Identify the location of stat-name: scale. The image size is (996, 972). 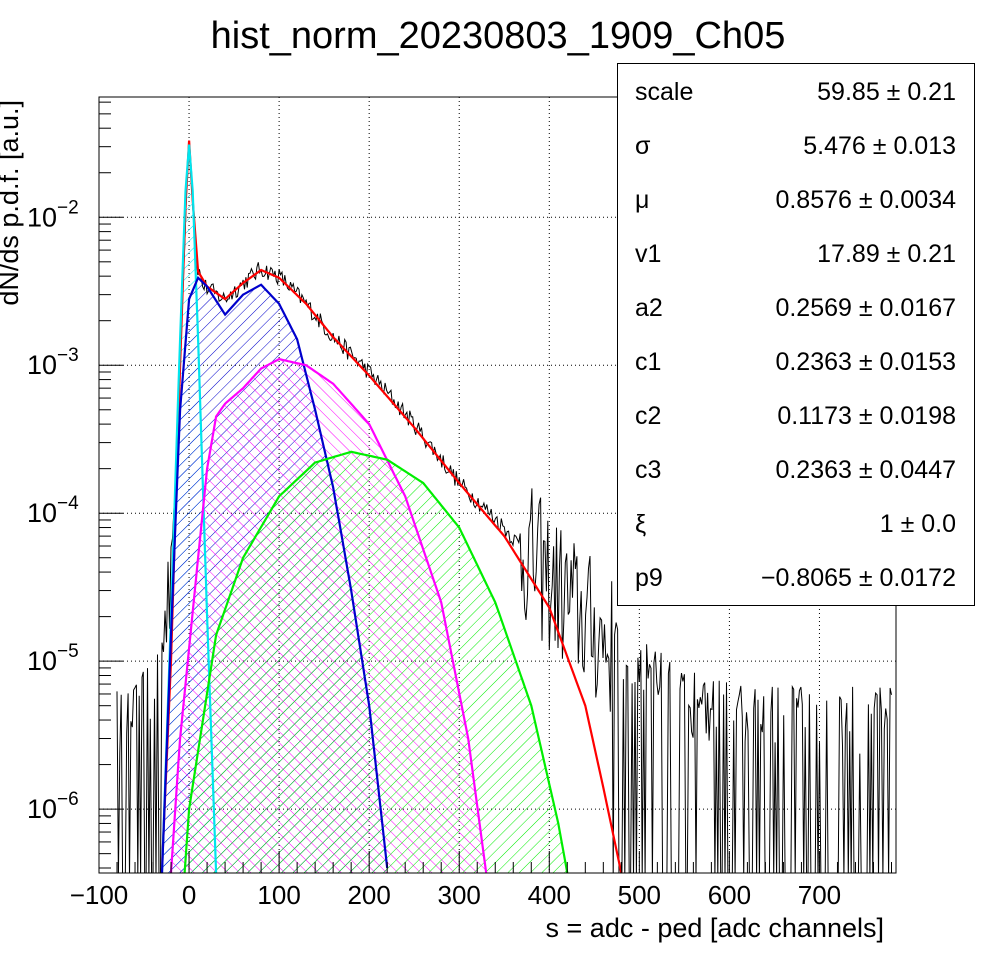
(664, 92).